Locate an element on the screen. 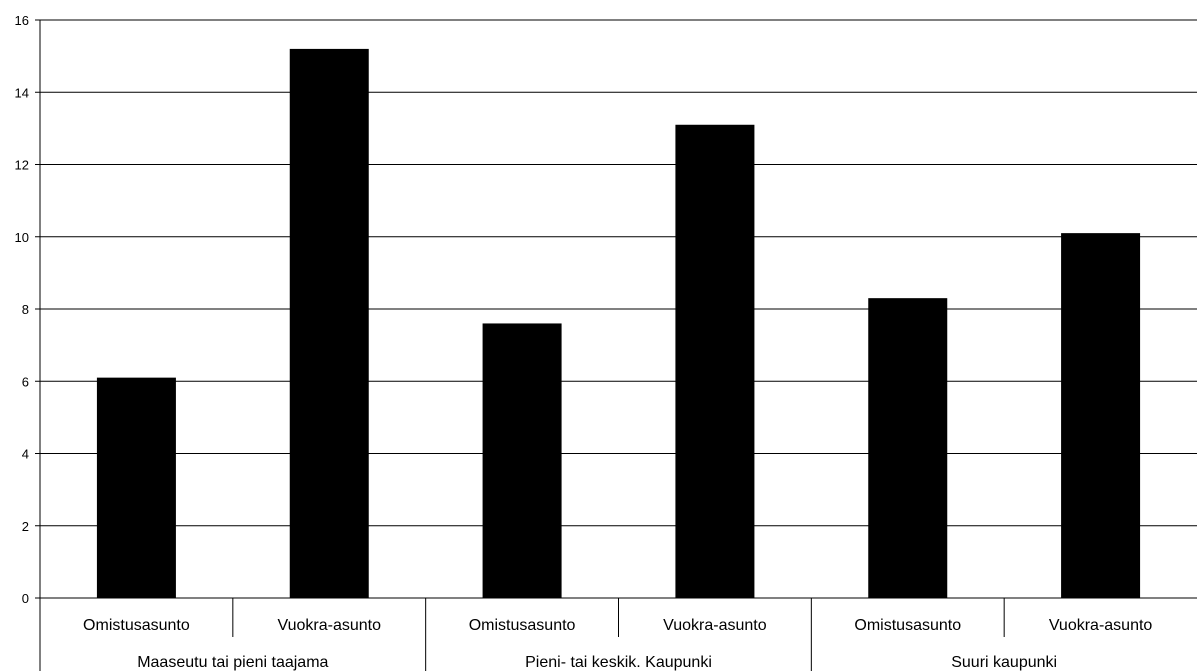 The width and height of the screenshot is (1197, 671). y-tick-label: 2 is located at coordinates (25, 526).